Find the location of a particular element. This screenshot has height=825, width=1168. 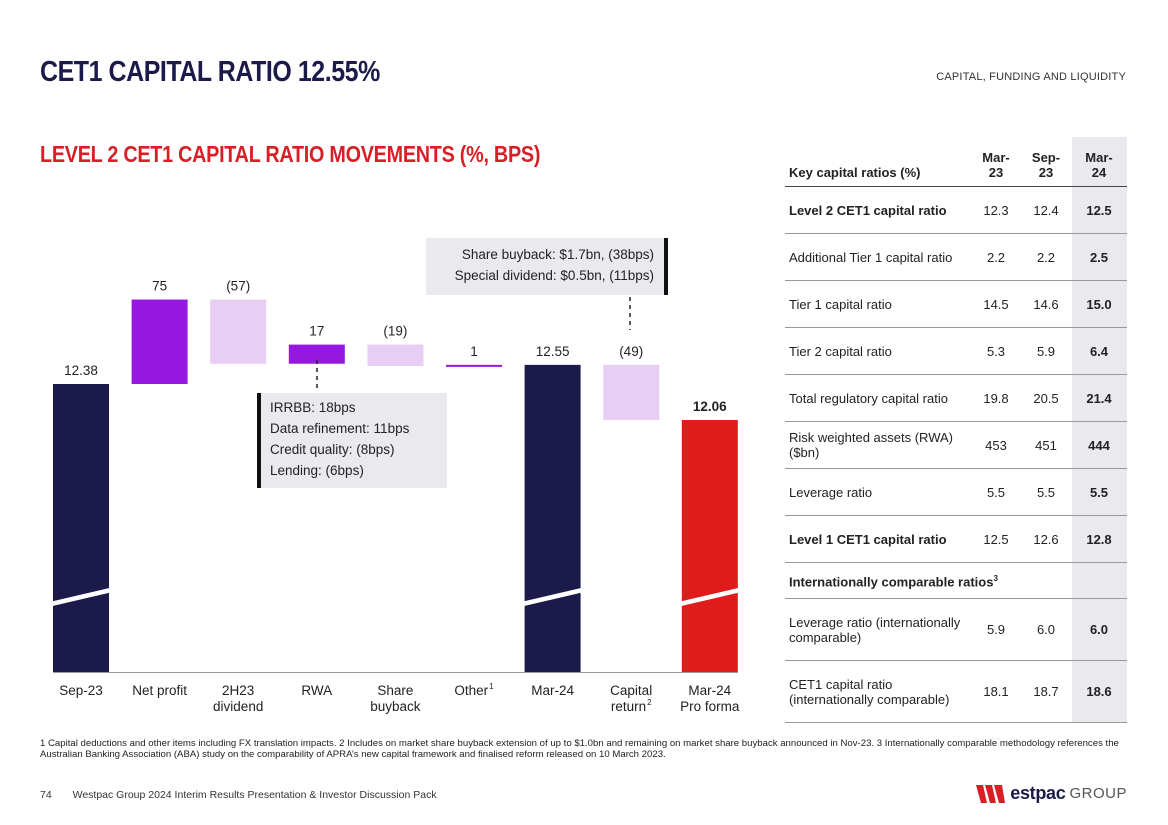

bar-value-label: 17 is located at coordinates (316, 331).